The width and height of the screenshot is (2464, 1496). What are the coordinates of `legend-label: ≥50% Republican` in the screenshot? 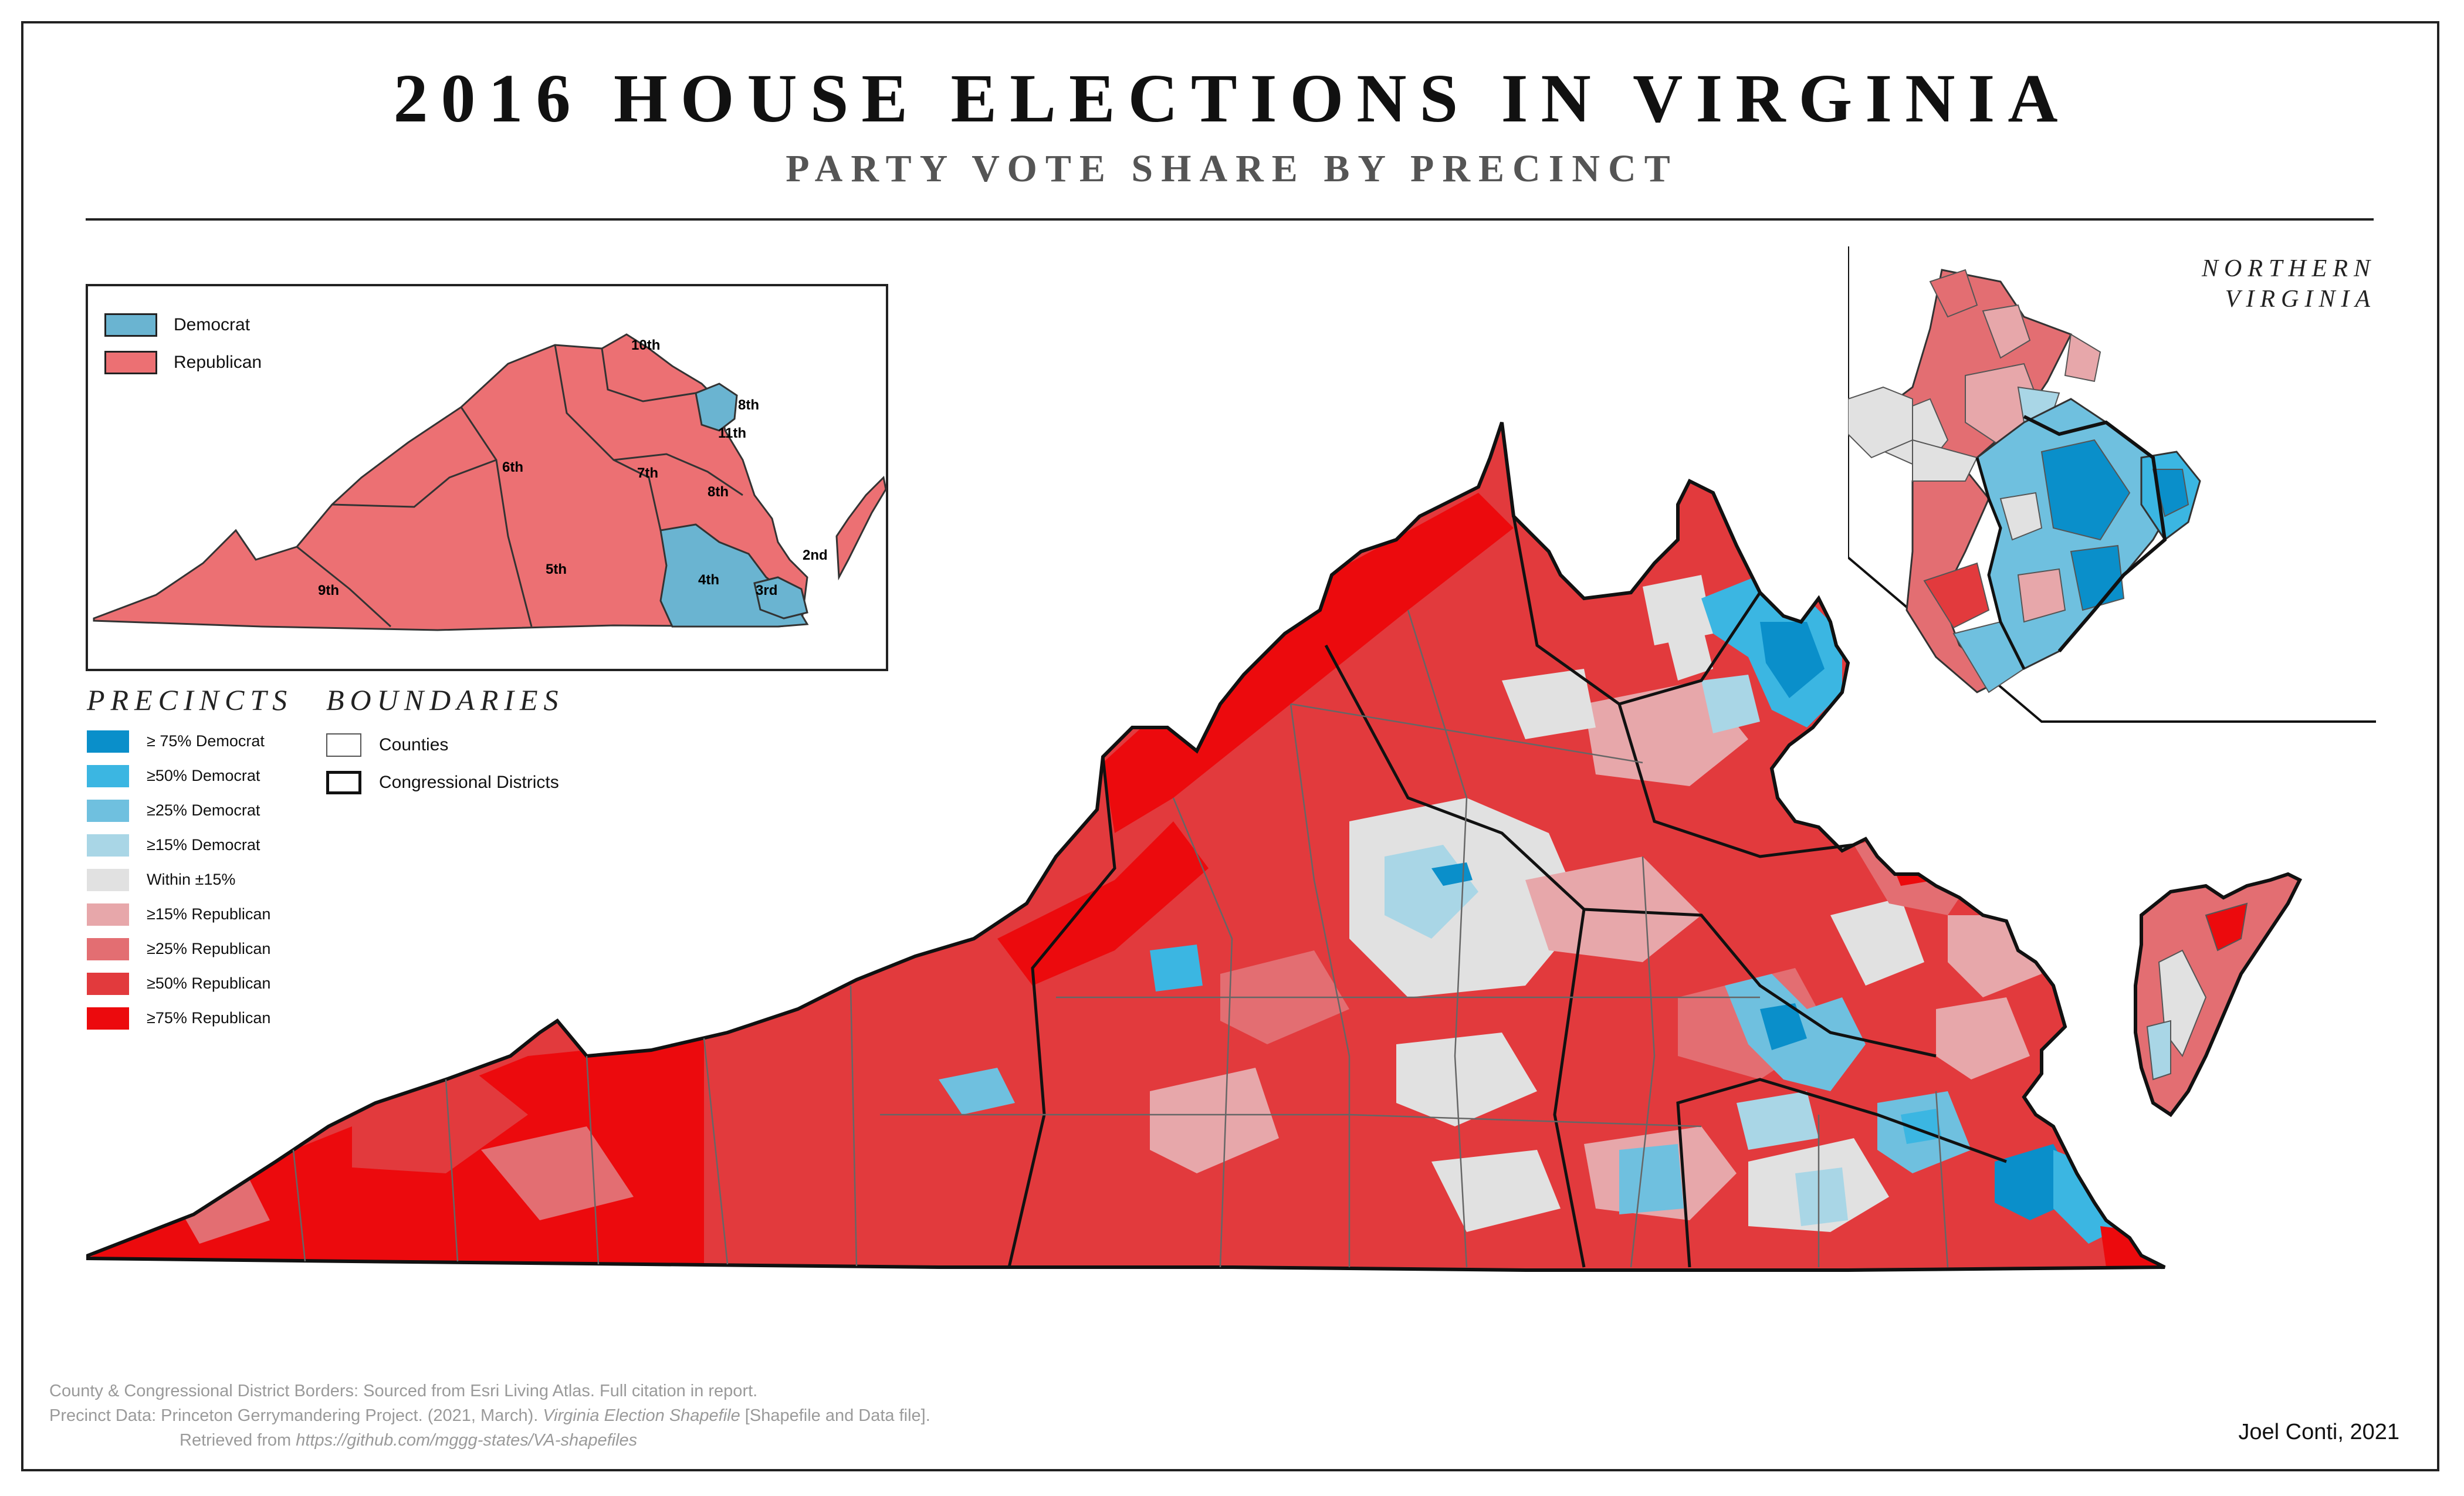 It's located at (209, 983).